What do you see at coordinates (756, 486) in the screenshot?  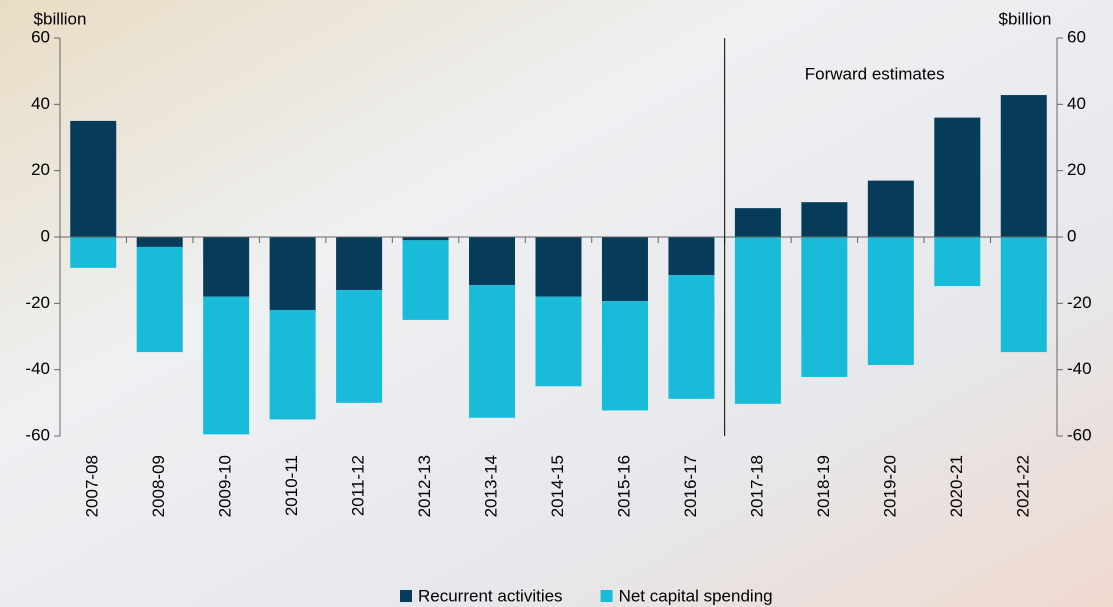 I see `x-tick-label: 2017-18` at bounding box center [756, 486].